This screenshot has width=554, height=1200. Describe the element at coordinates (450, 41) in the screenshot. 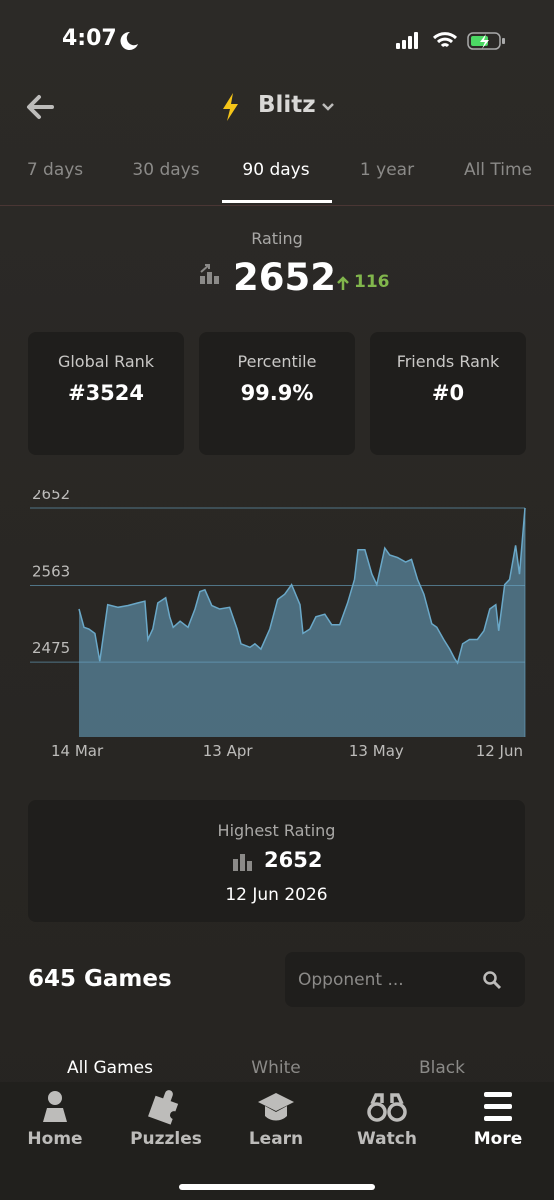

I see `status-icons` at that location.